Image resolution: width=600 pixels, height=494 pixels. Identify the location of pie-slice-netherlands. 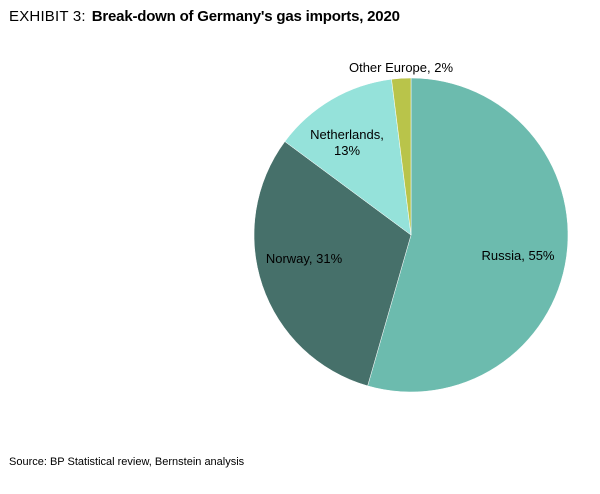
(348, 157).